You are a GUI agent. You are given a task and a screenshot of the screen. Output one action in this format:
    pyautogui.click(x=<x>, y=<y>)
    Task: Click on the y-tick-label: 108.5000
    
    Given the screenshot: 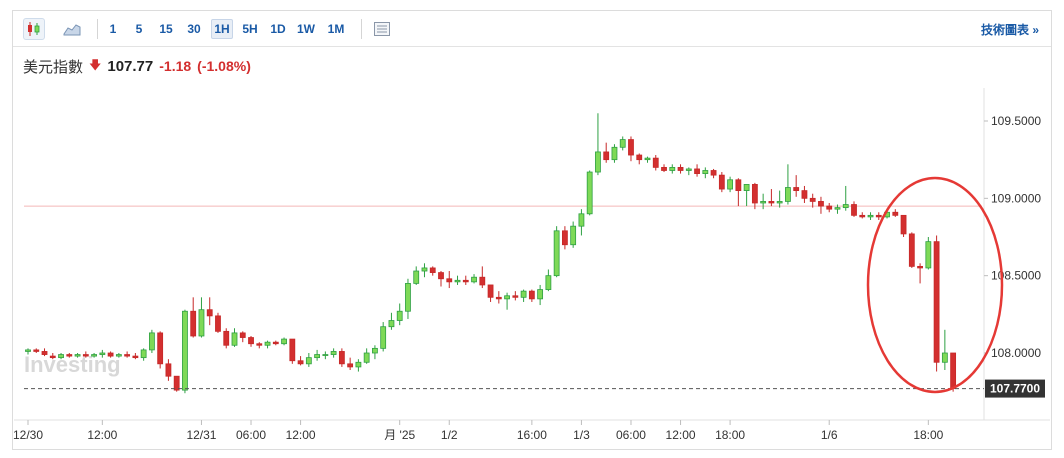 What is the action you would take?
    pyautogui.click(x=1016, y=276)
    